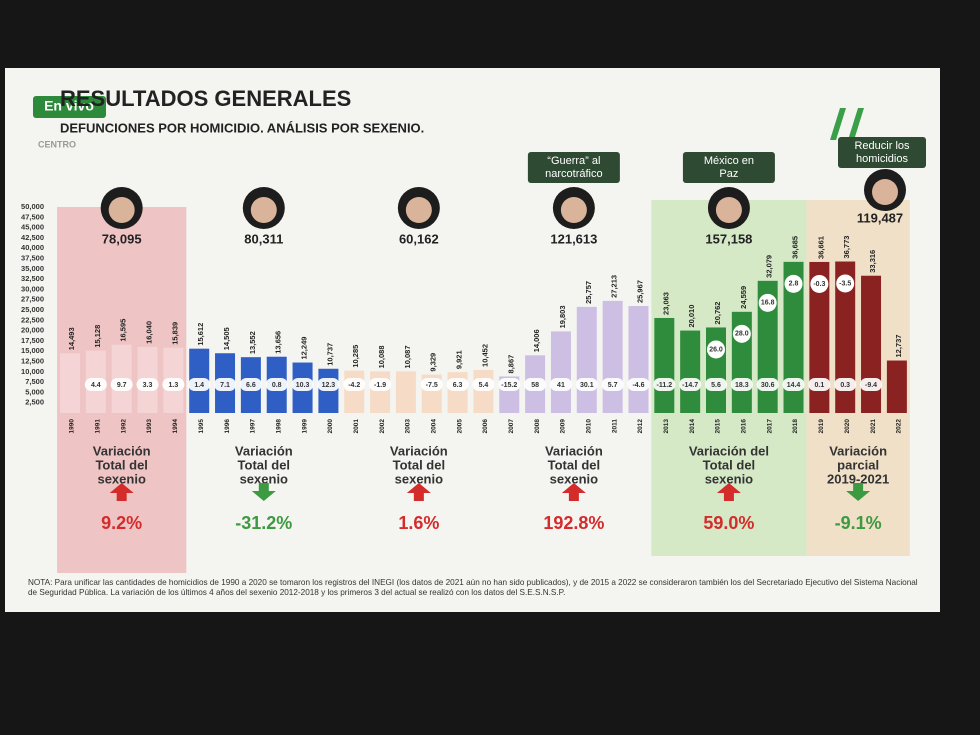 The height and width of the screenshot is (735, 980). Describe the element at coordinates (32, 319) in the screenshot. I see `y-tick-label: 22,500` at that location.